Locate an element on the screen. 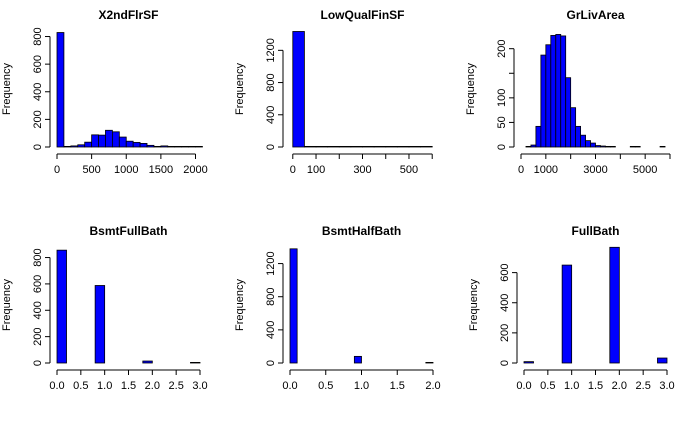 The image size is (700, 437). x-tick-label: 5000 is located at coordinates (645, 170).